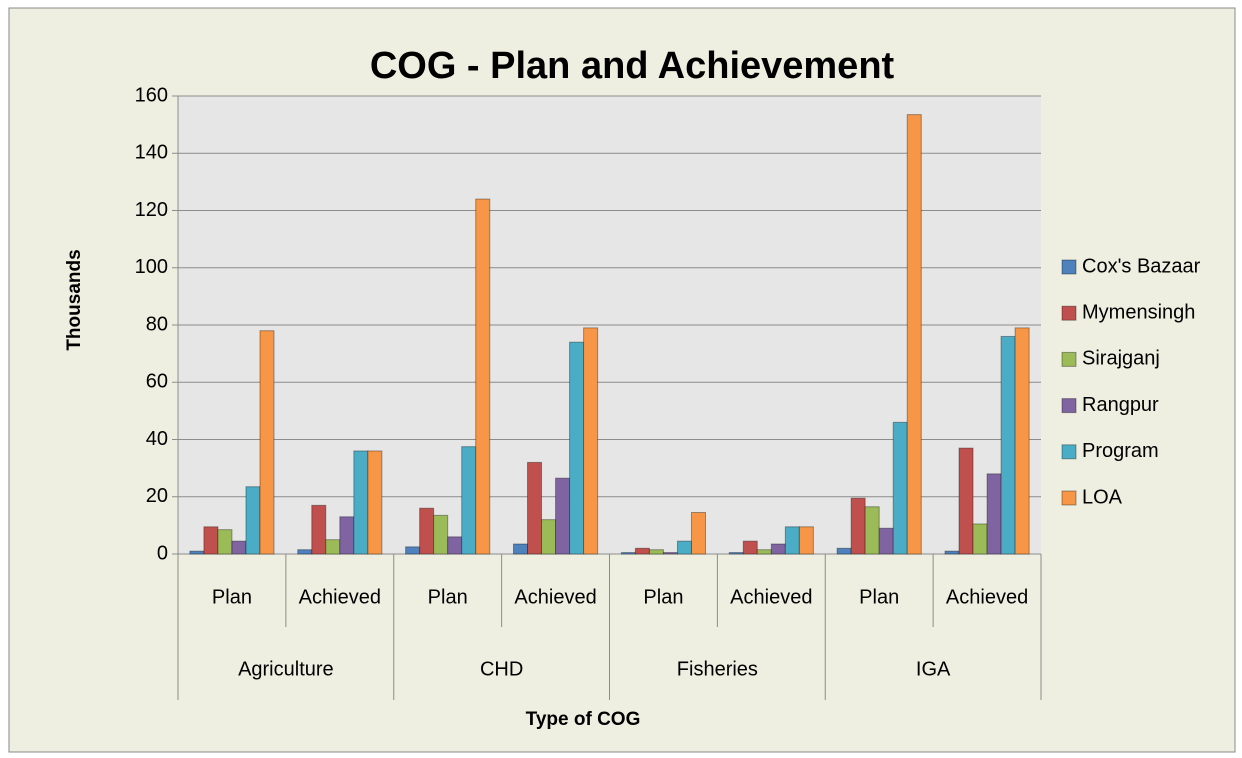  What do you see at coordinates (151, 153) in the screenshot?
I see `y-tick-label: 140` at bounding box center [151, 153].